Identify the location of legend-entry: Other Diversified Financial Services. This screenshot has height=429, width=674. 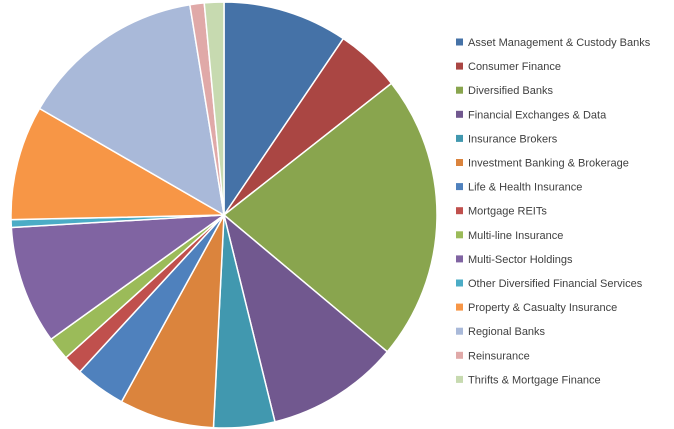
(549, 284).